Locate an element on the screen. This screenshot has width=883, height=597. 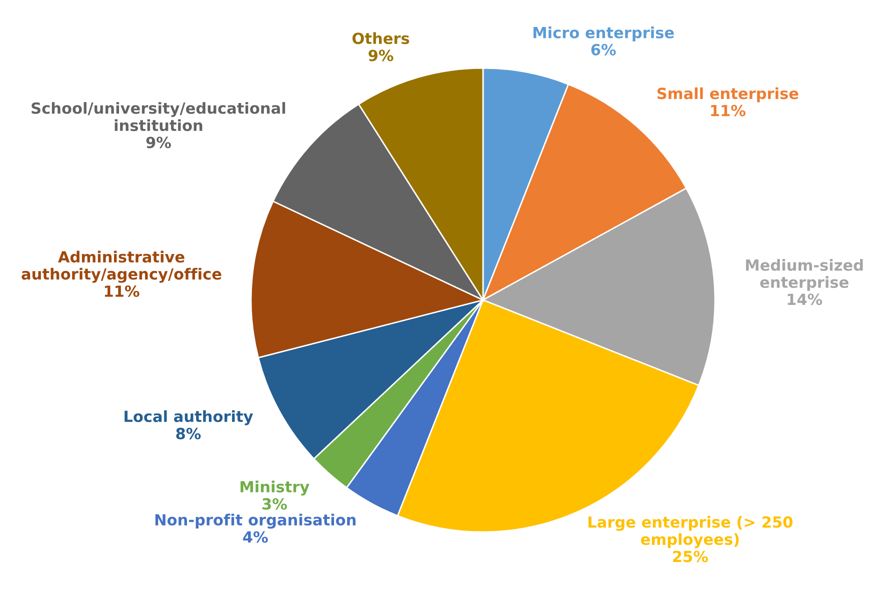
slice-label: School/university/educational institution is located at coordinates (159, 117).